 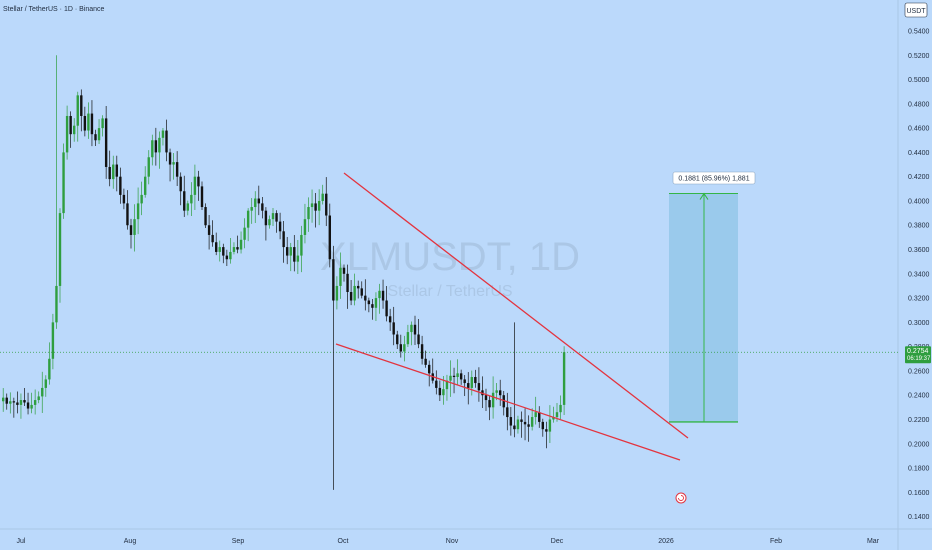 I want to click on y-tick-label: 0.4600, so click(x=919, y=129).